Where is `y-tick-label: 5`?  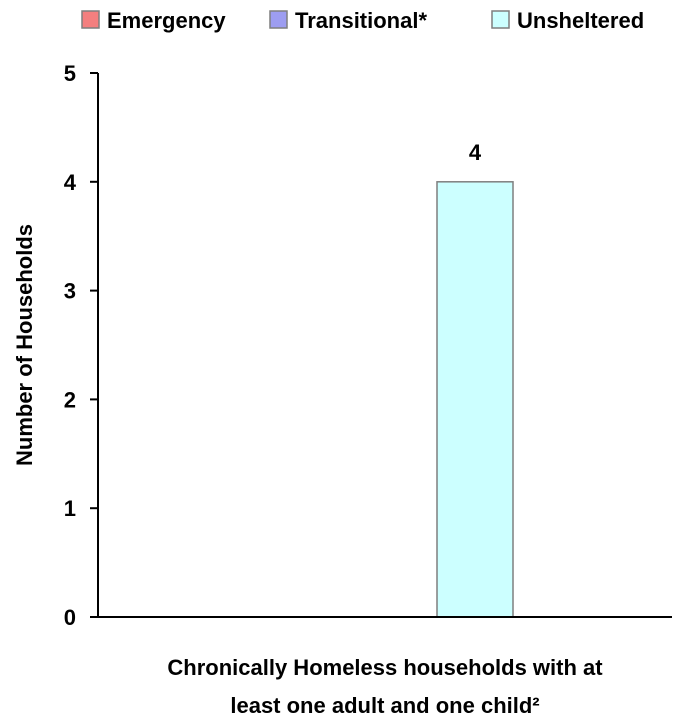
y-tick-label: 5 is located at coordinates (70, 73).